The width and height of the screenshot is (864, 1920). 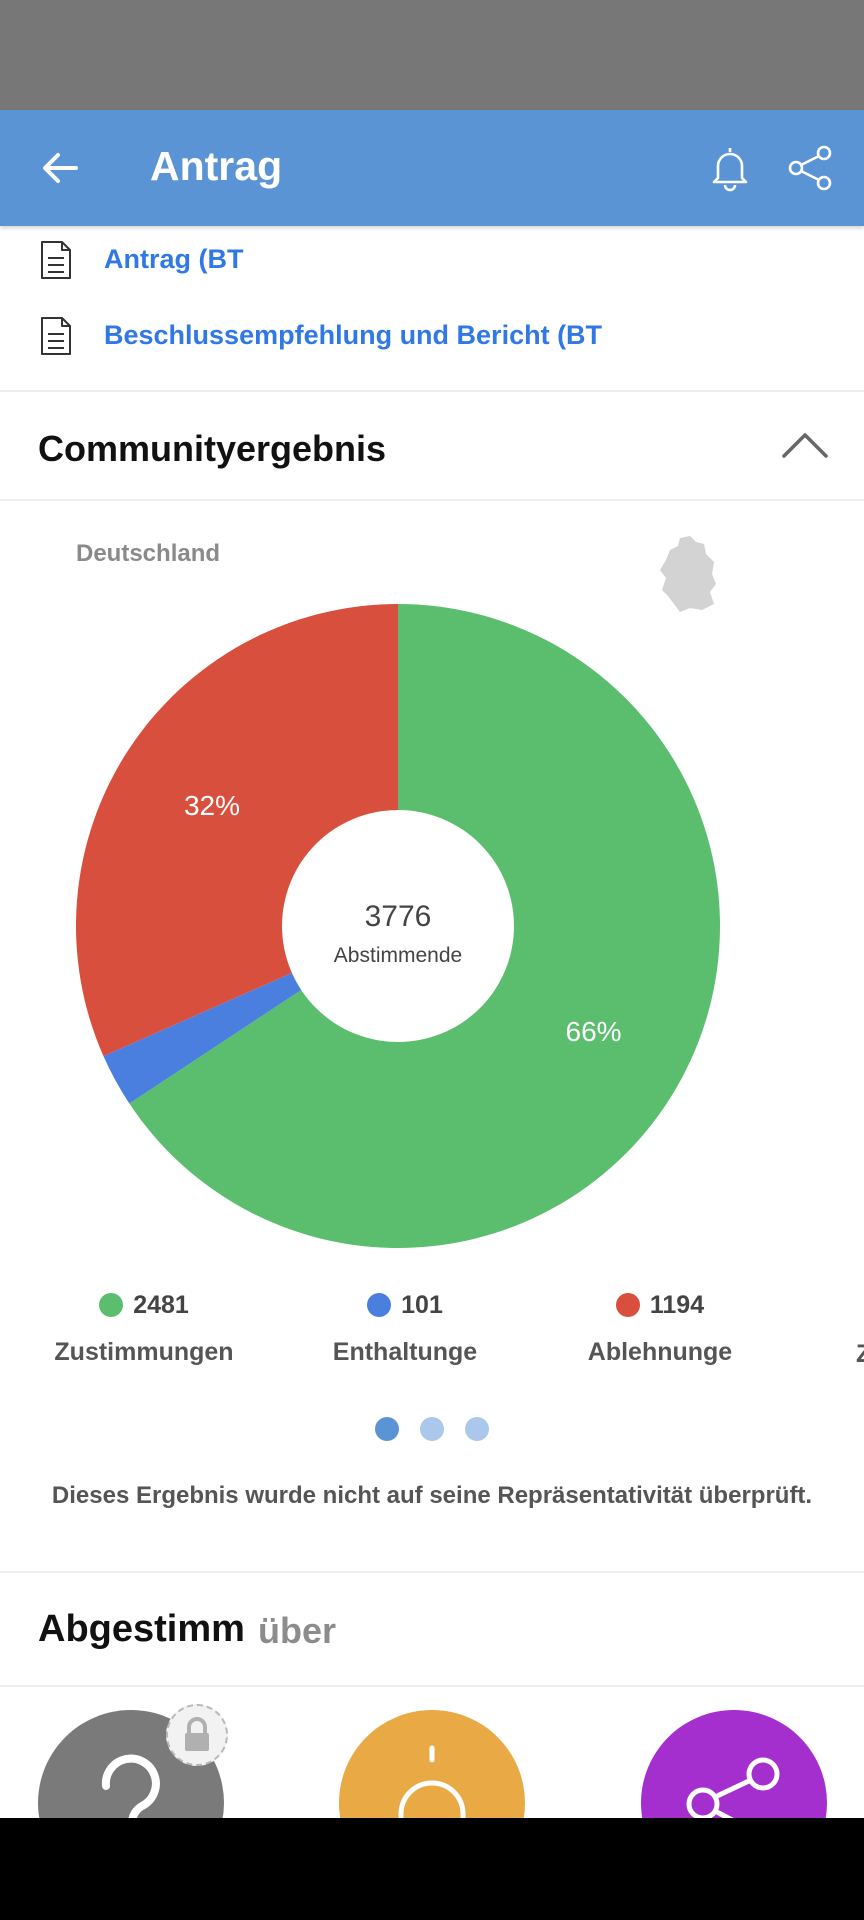 What do you see at coordinates (174, 259) in the screenshot?
I see `document-link-label: Antrag (BT` at bounding box center [174, 259].